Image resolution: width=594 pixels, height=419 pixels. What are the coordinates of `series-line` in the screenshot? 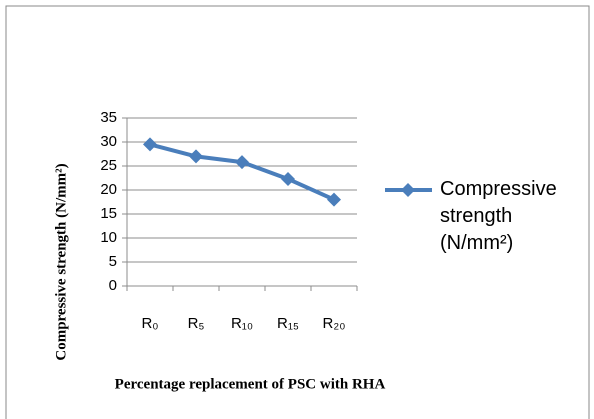 It's located at (242, 172).